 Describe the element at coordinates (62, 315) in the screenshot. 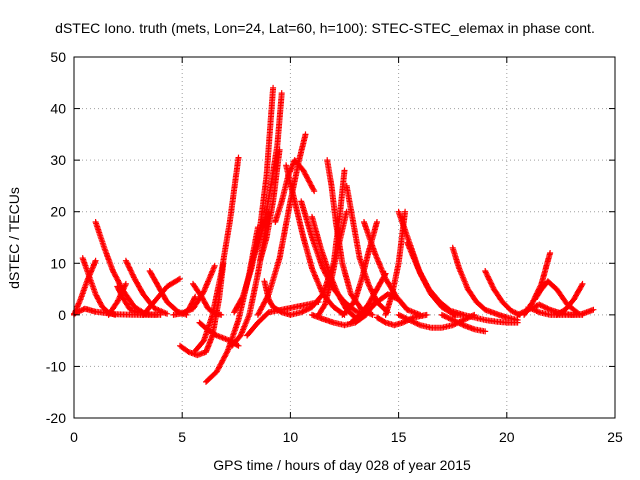

I see `y-tick-label: 0` at that location.